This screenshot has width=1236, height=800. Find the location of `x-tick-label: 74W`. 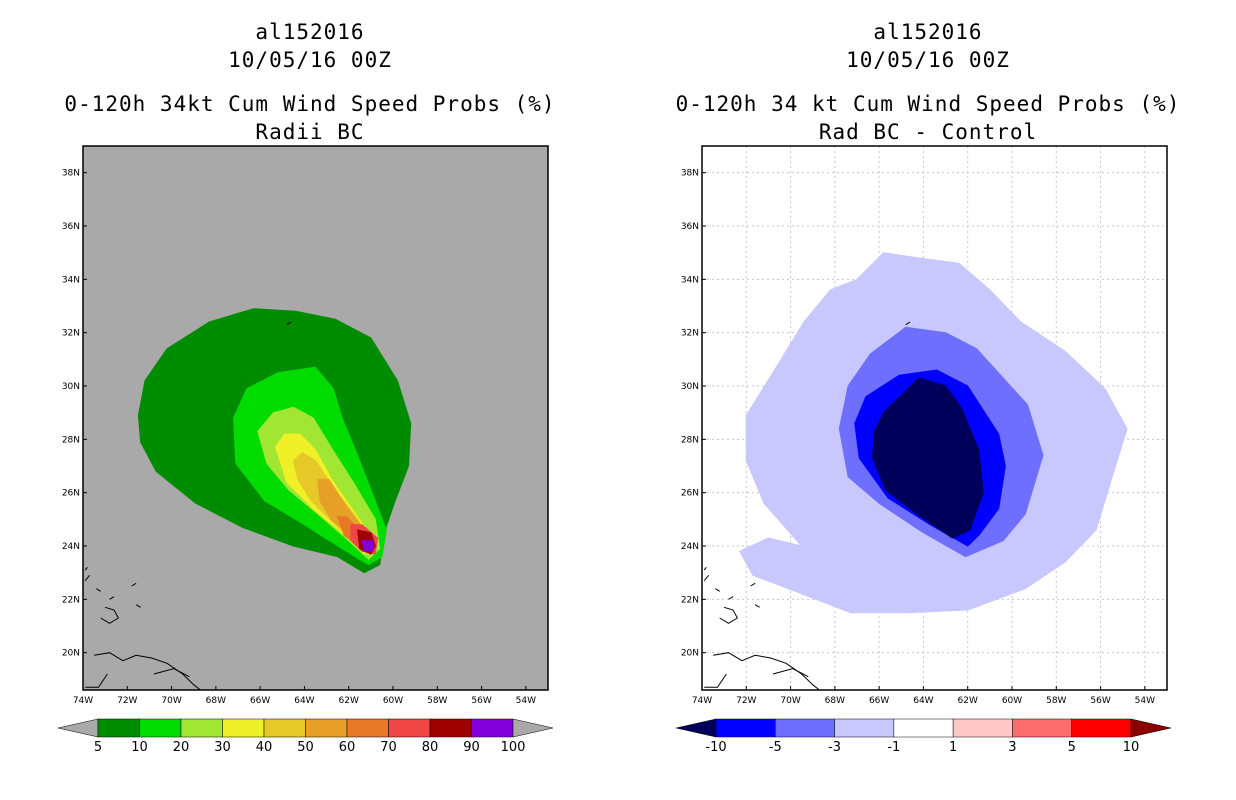

x-tick-label: 74W is located at coordinates (83, 701).